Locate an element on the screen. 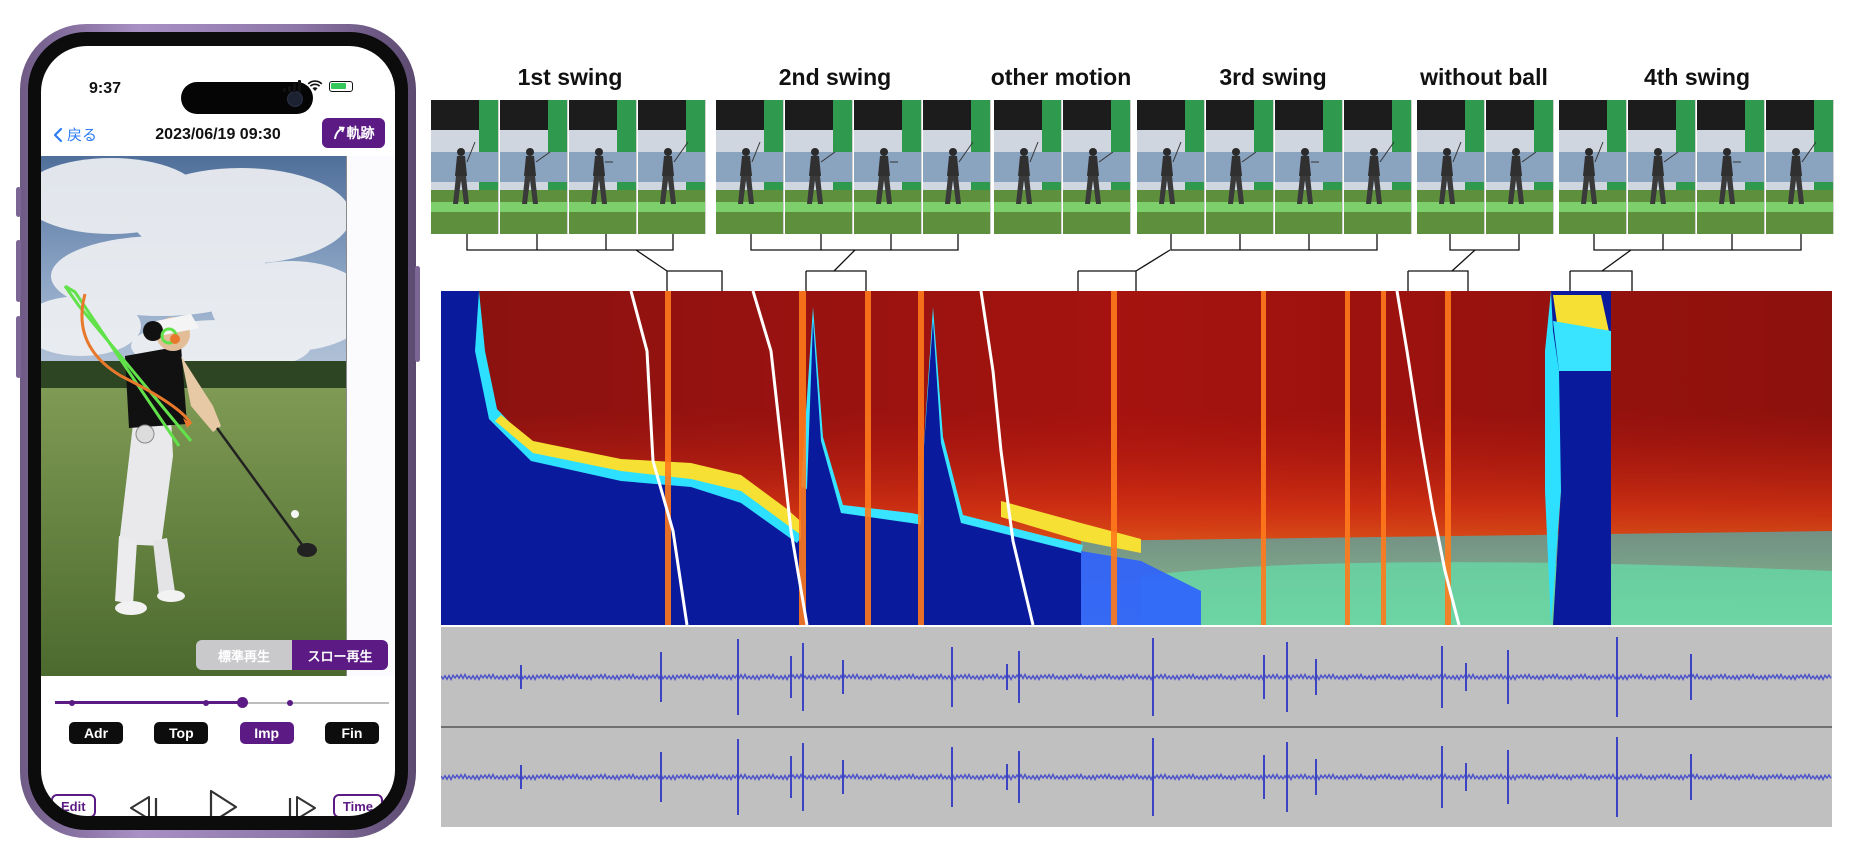 The height and width of the screenshot is (868, 1850). phase-button-fin: Fin is located at coordinates (351, 733).